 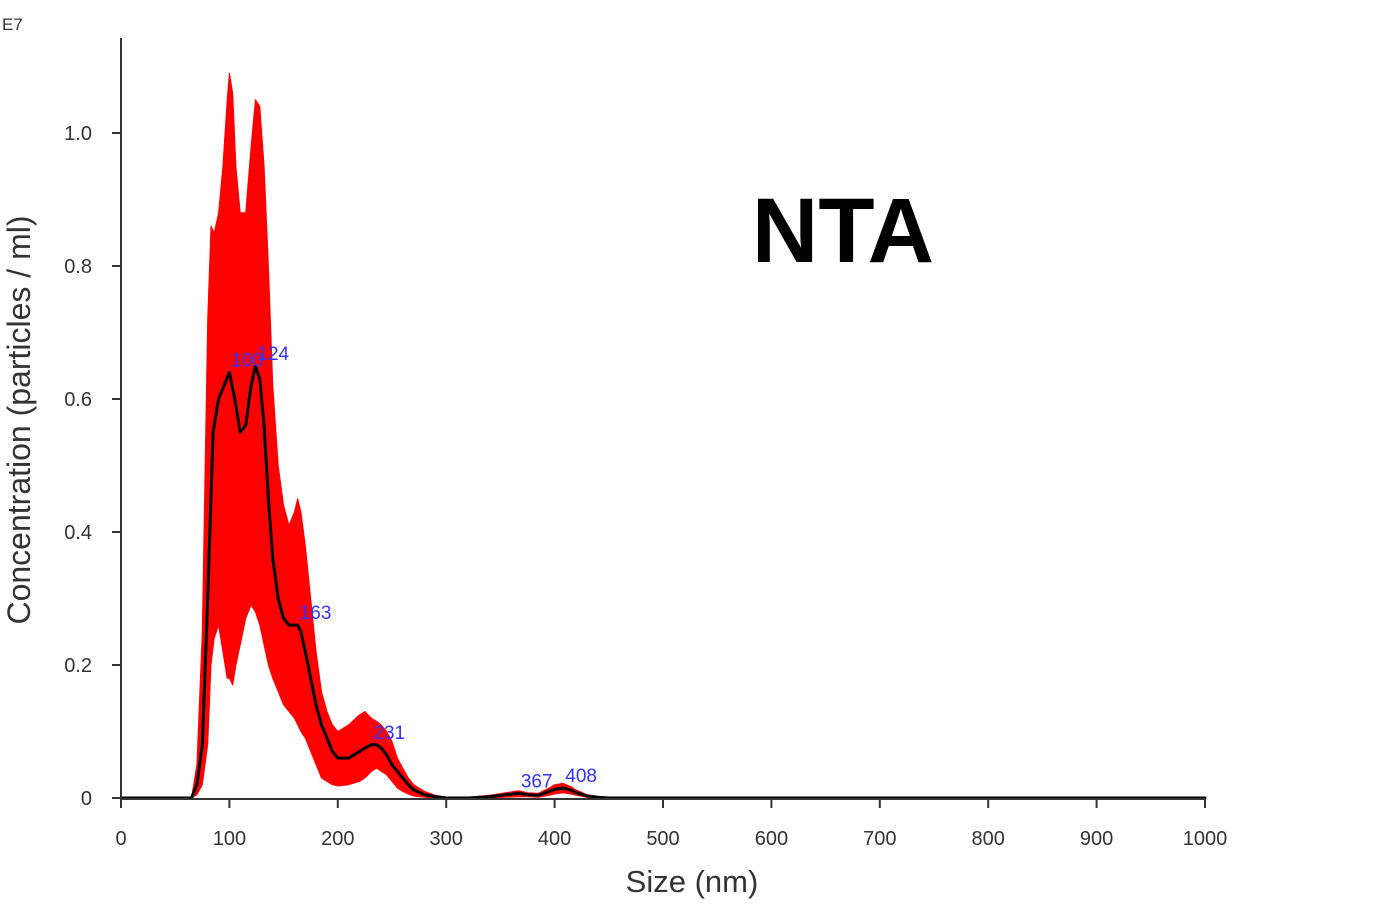 What do you see at coordinates (86, 799) in the screenshot?
I see `y-tick-label: 0` at bounding box center [86, 799].